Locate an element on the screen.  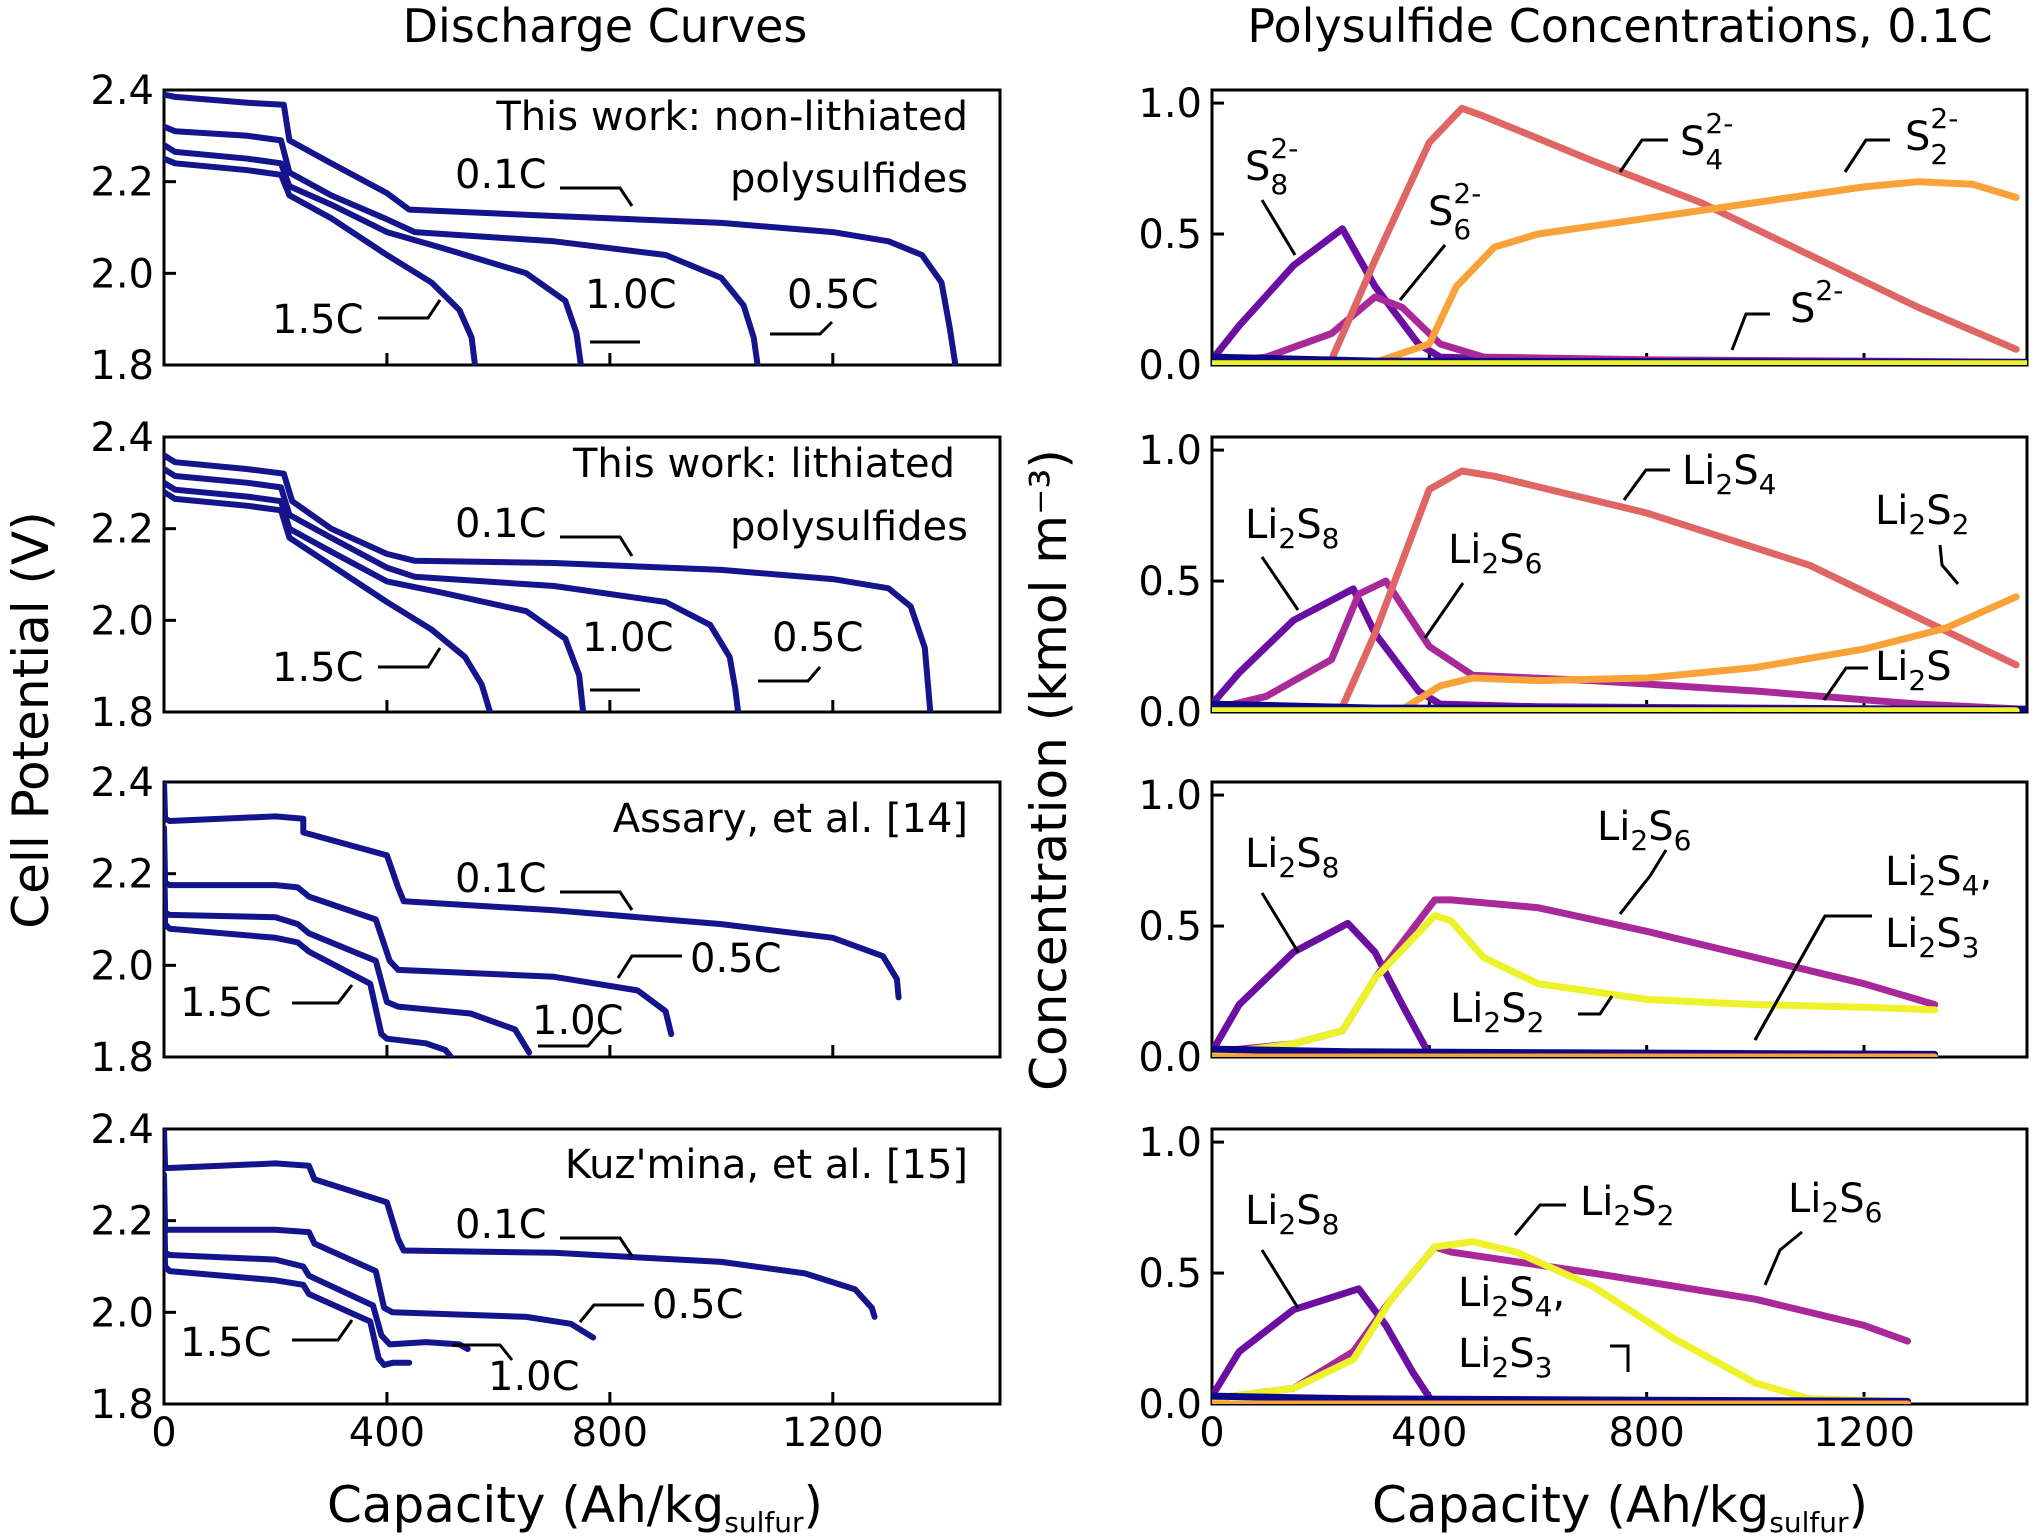
x-tick-label: 400 is located at coordinates (1429, 1433).